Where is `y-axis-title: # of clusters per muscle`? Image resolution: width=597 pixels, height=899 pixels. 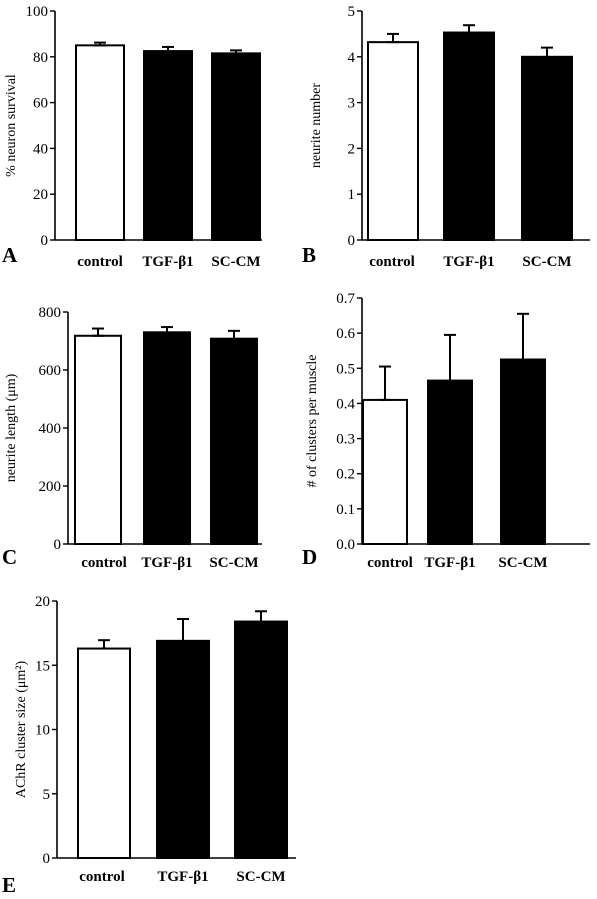 y-axis-title: # of clusters per muscle is located at coordinates (312, 421).